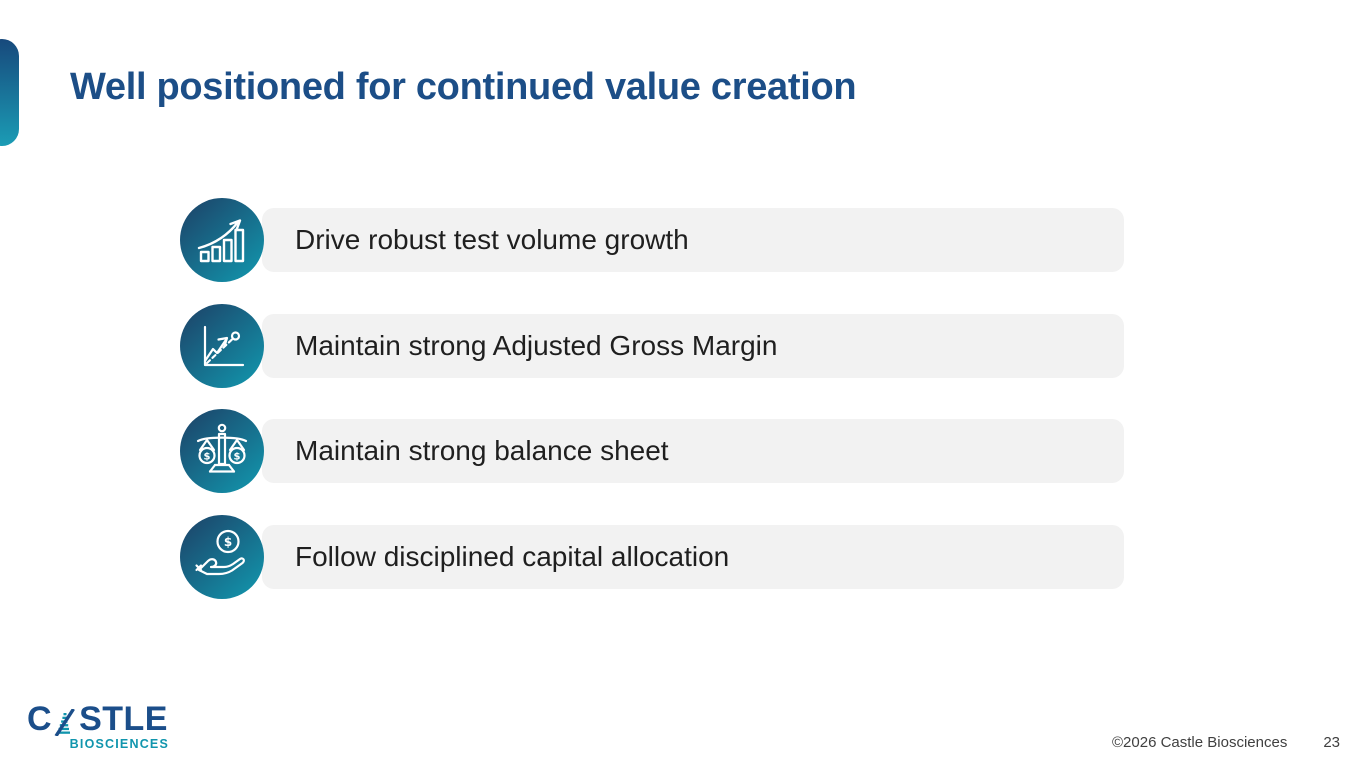 Image resolution: width=1365 pixels, height=768 pixels. What do you see at coordinates (222, 557) in the screenshot?
I see `hand-coin-icon: $` at bounding box center [222, 557].